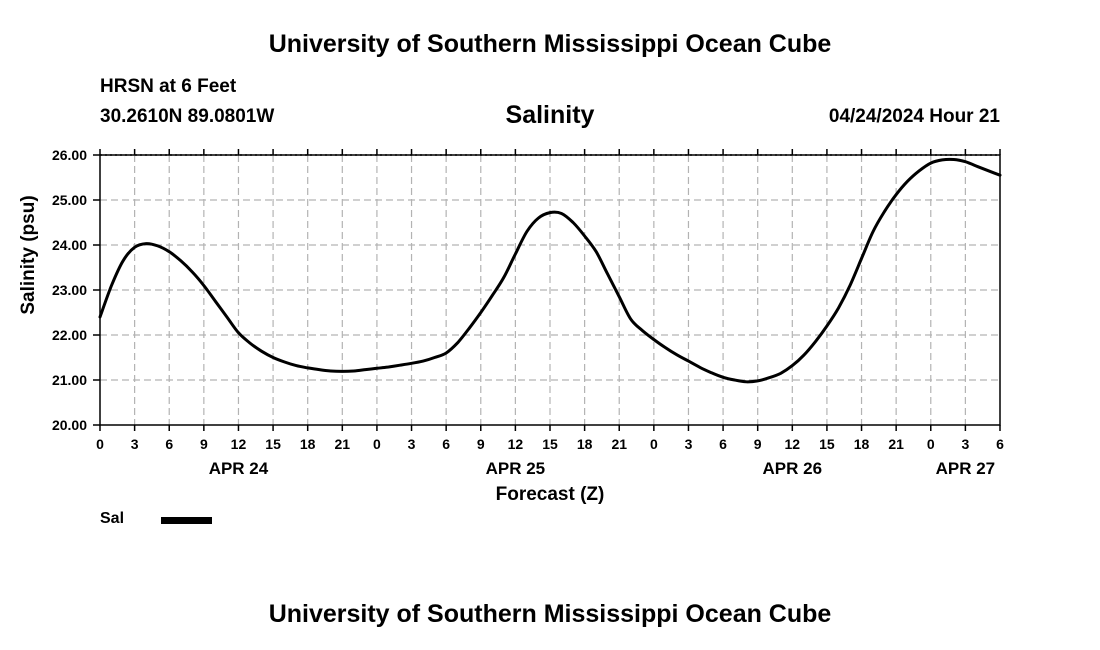 The width and height of the screenshot is (1100, 650). I want to click on chart-title: Salinity, so click(550, 115).